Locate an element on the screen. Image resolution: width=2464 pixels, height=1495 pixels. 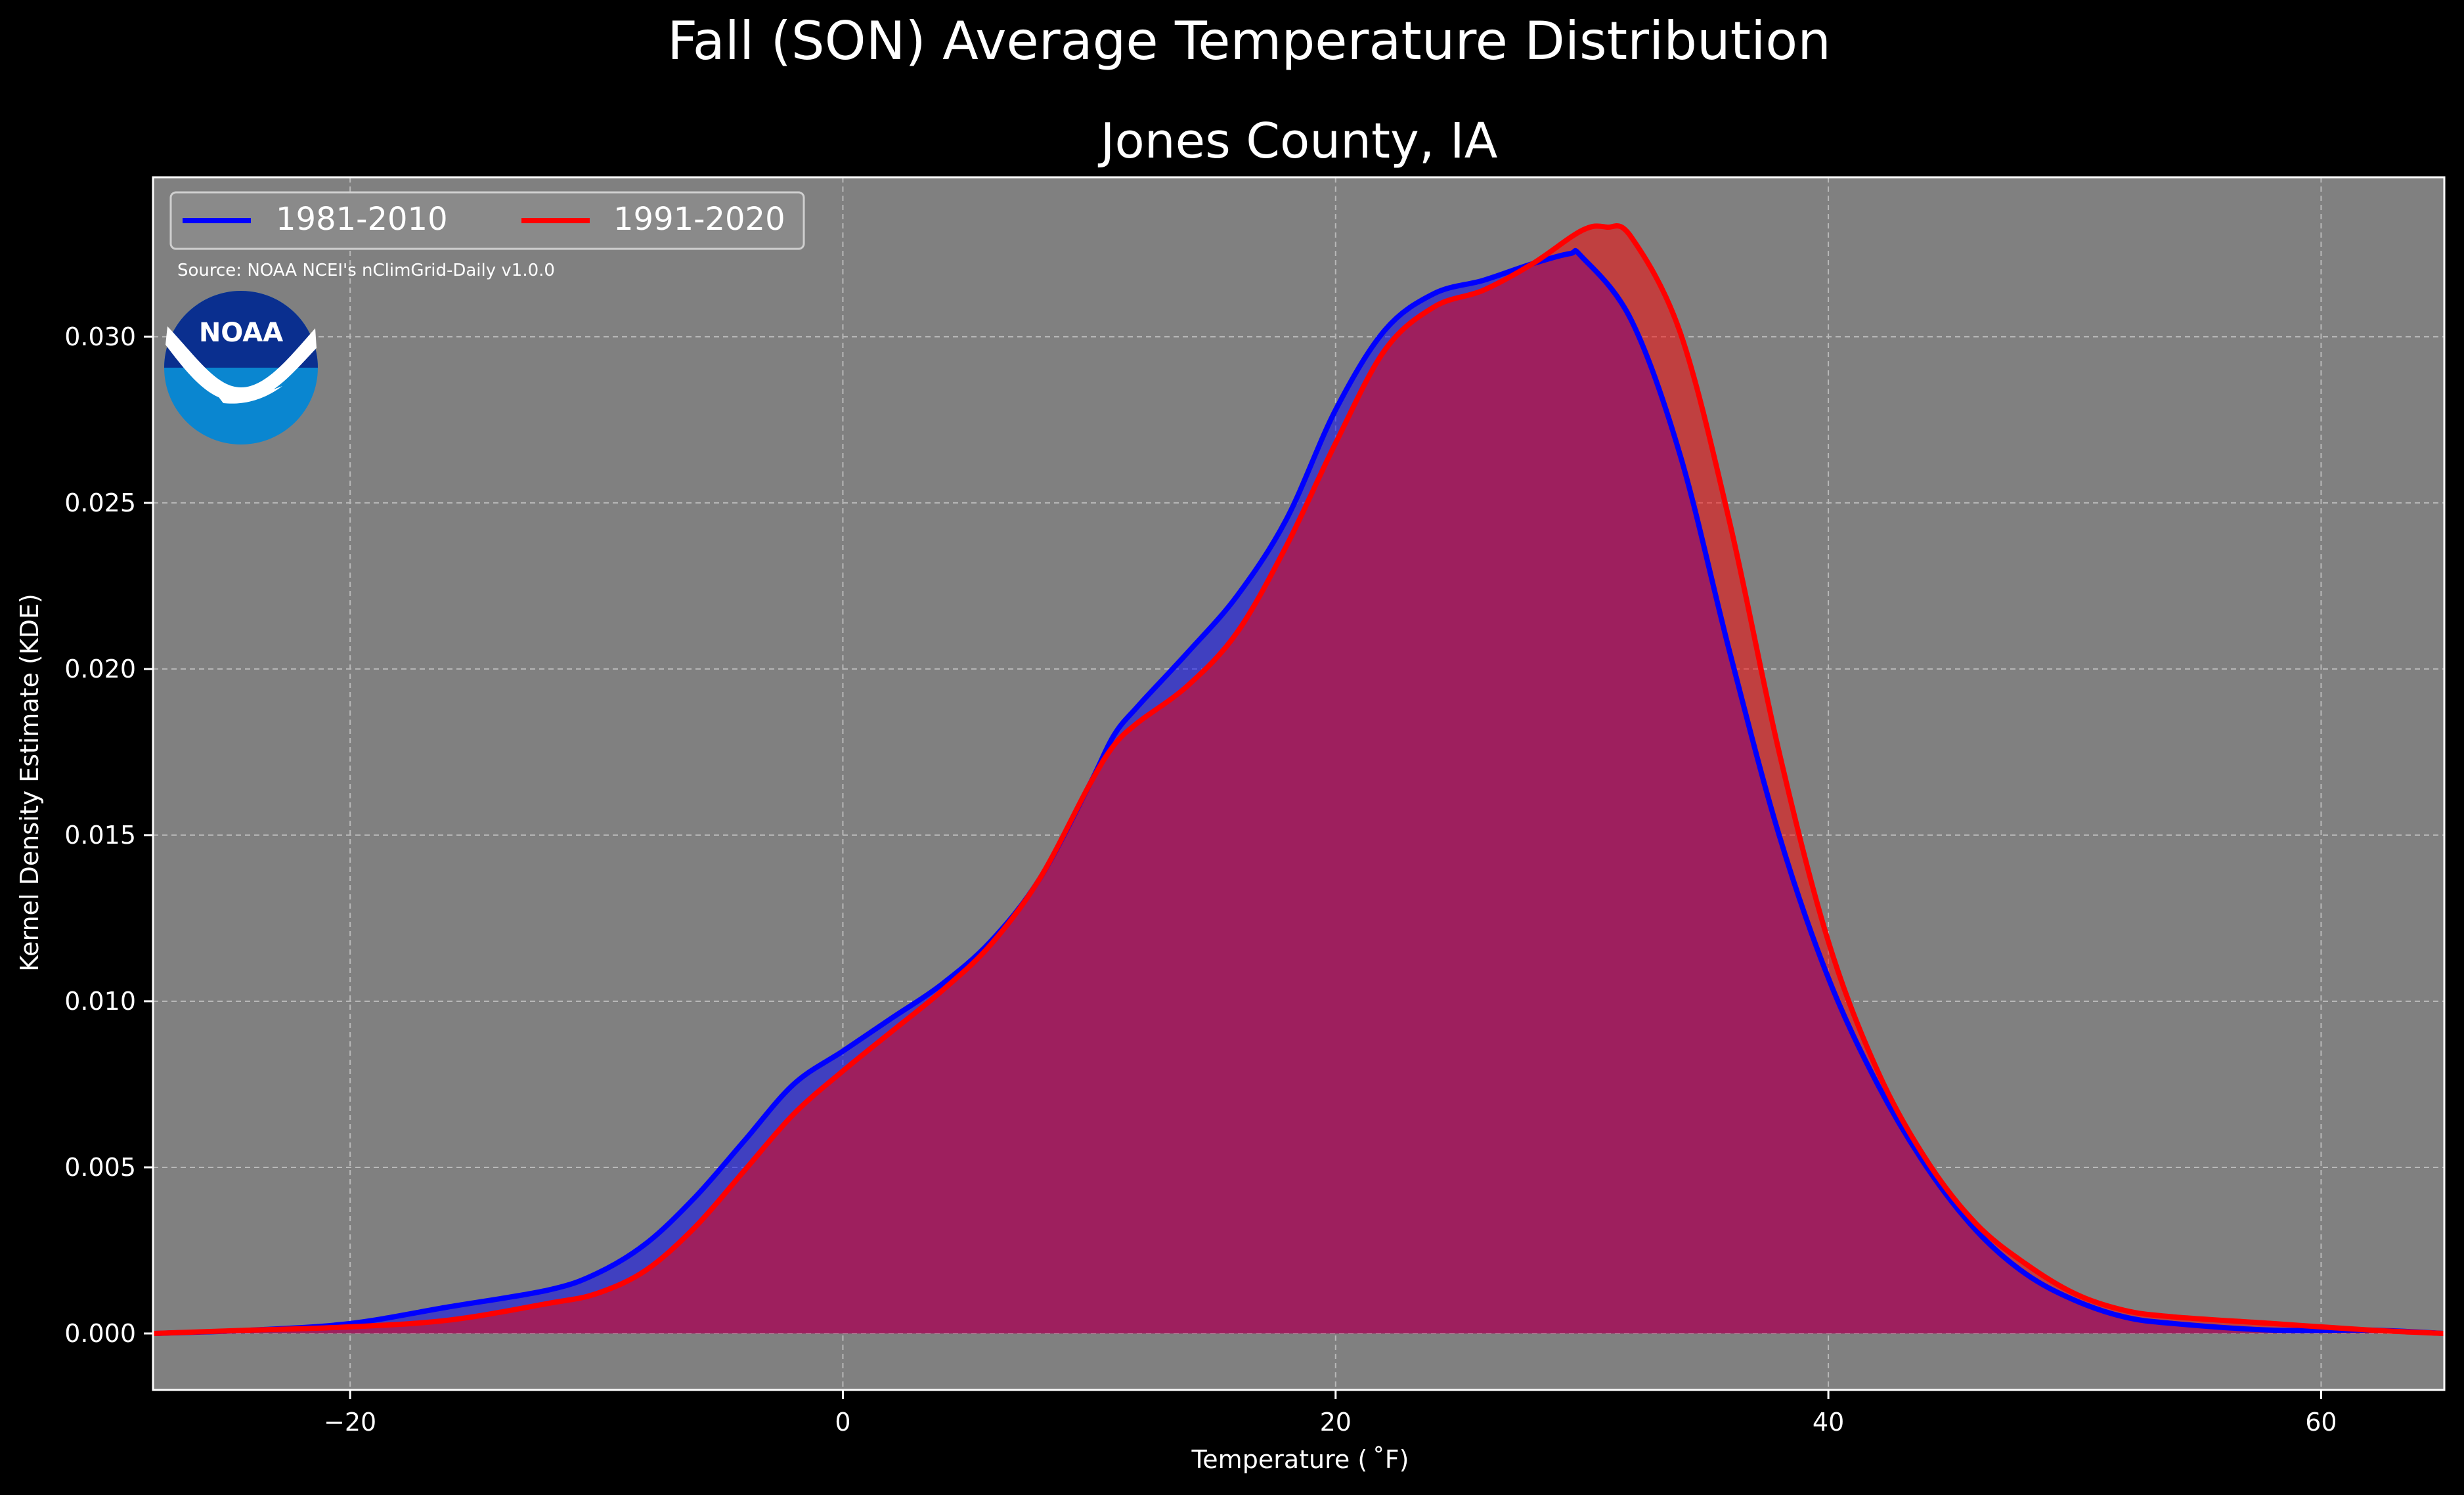
x-tick-label: 60 is located at coordinates (2321, 1422).